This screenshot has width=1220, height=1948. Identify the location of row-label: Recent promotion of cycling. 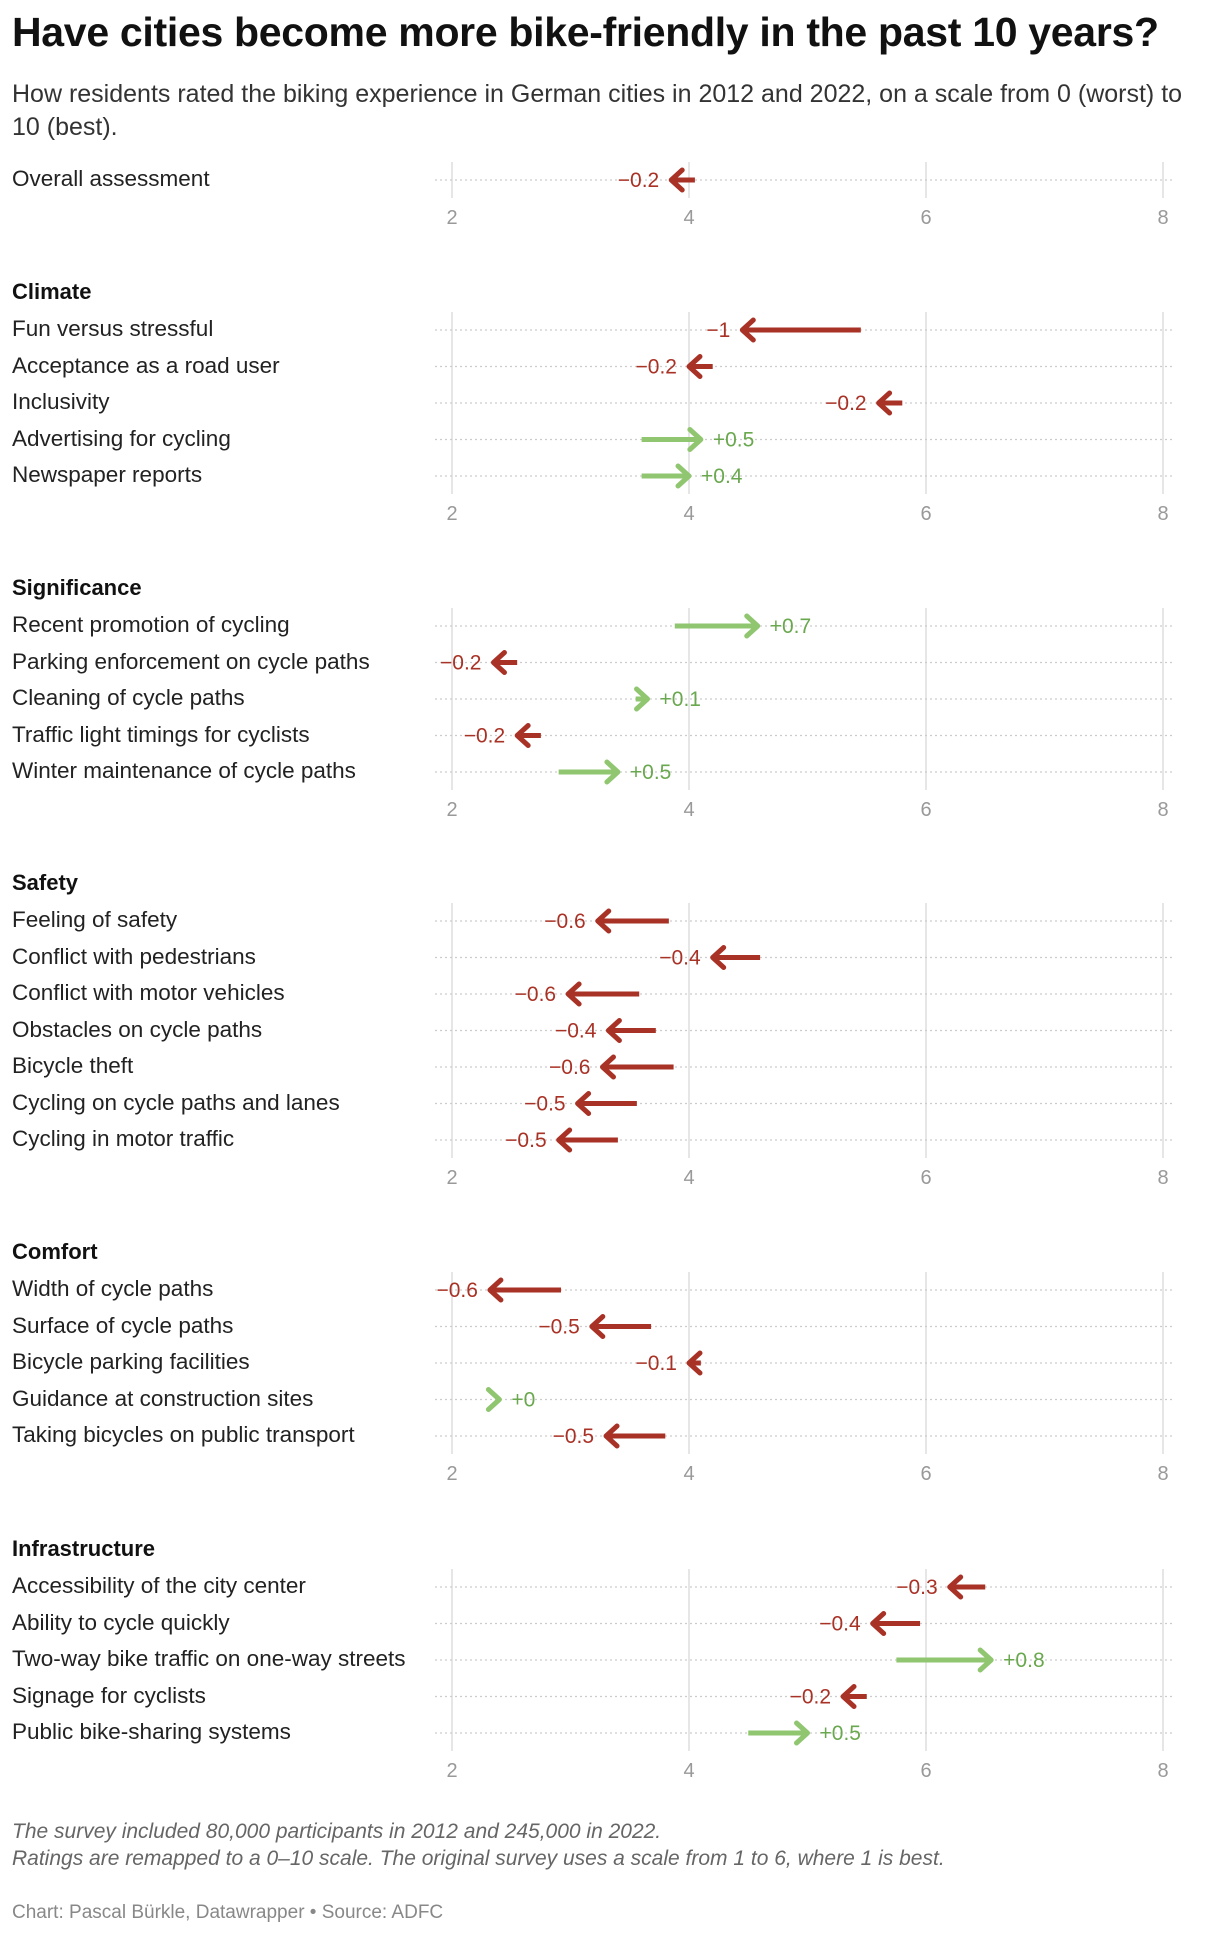
(151, 624).